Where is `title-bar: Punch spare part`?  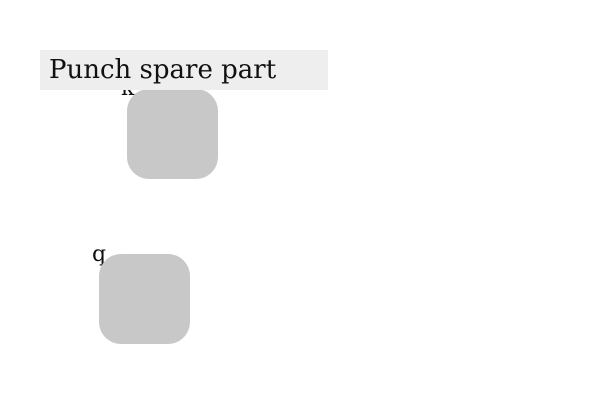
title-bar: Punch spare part is located at coordinates (184, 70).